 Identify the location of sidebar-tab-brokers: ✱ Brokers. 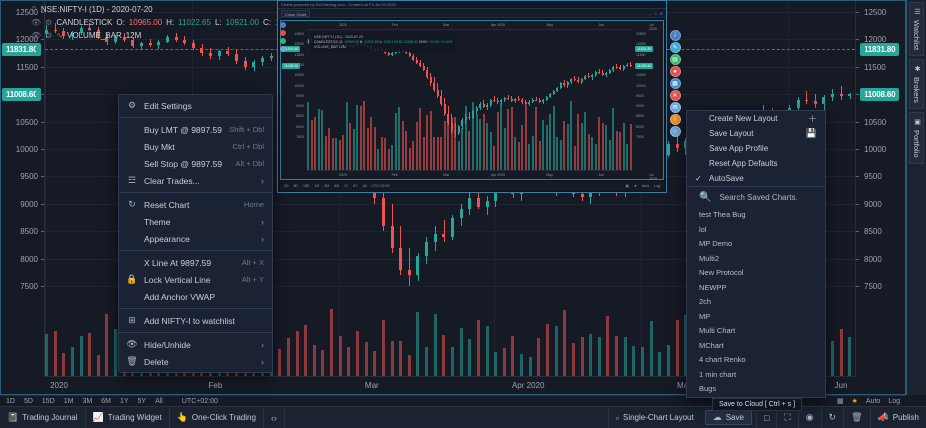
(916, 84).